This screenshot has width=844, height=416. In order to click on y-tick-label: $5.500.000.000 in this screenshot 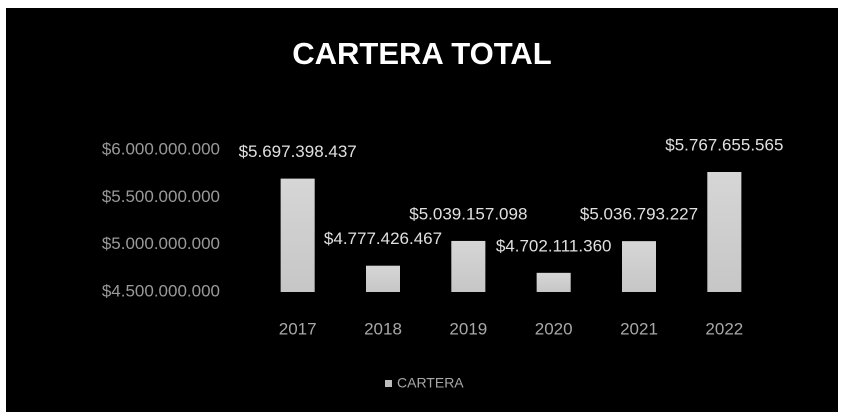, I will do `click(161, 196)`.